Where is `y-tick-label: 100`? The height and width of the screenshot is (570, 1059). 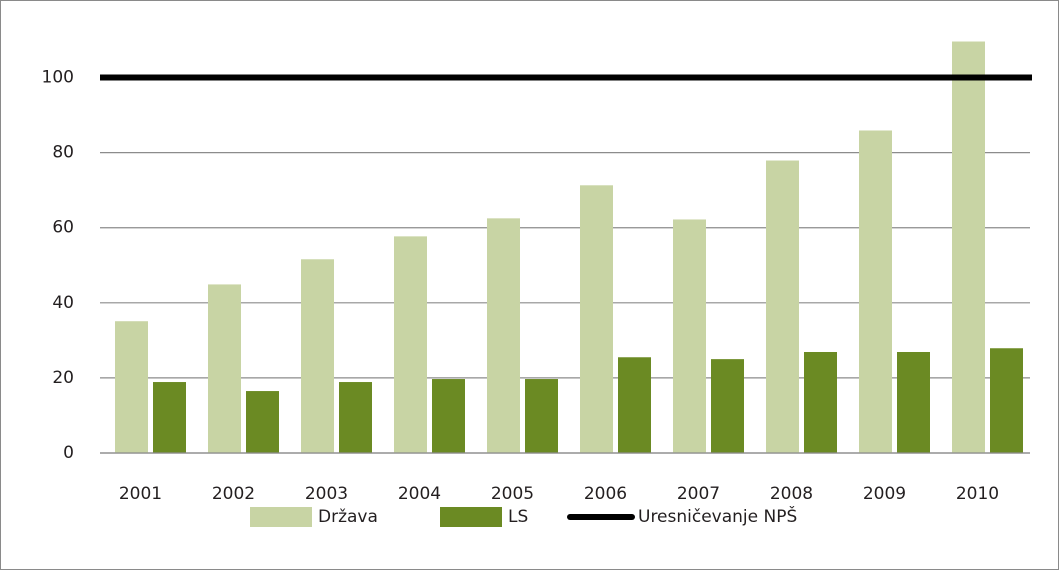 y-tick-label: 100 is located at coordinates (58, 78).